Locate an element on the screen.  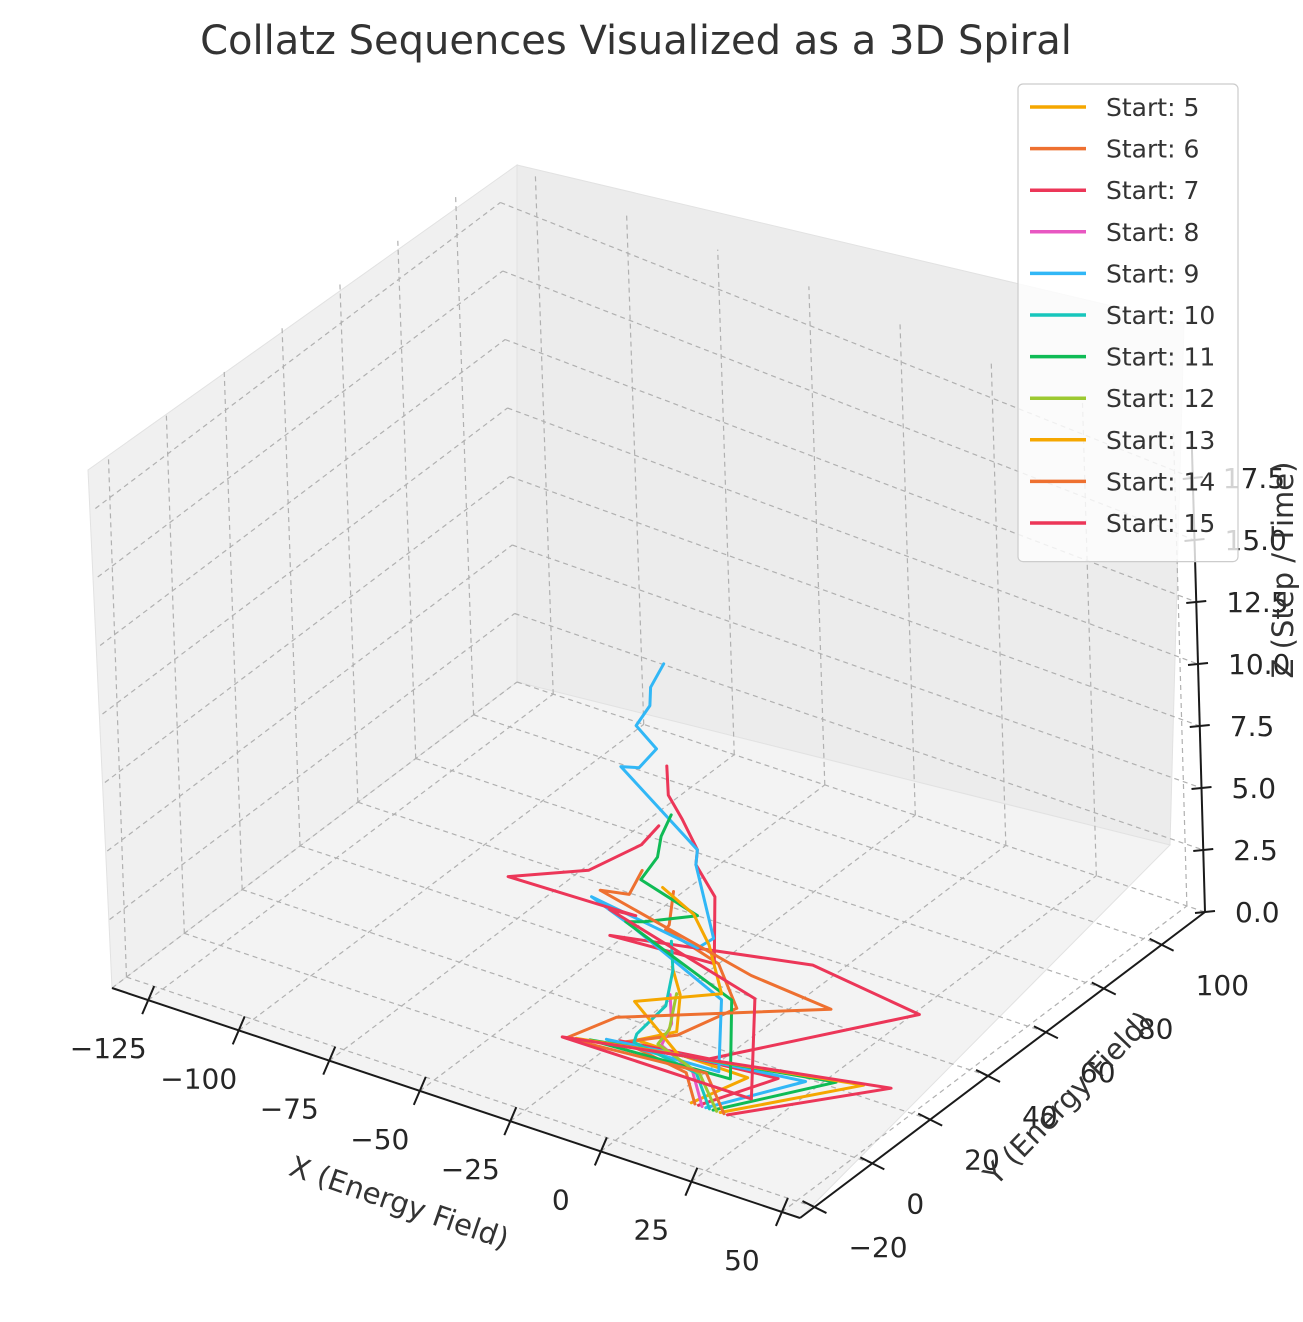
x-tick-label: −100 is located at coordinates (198, 1078).